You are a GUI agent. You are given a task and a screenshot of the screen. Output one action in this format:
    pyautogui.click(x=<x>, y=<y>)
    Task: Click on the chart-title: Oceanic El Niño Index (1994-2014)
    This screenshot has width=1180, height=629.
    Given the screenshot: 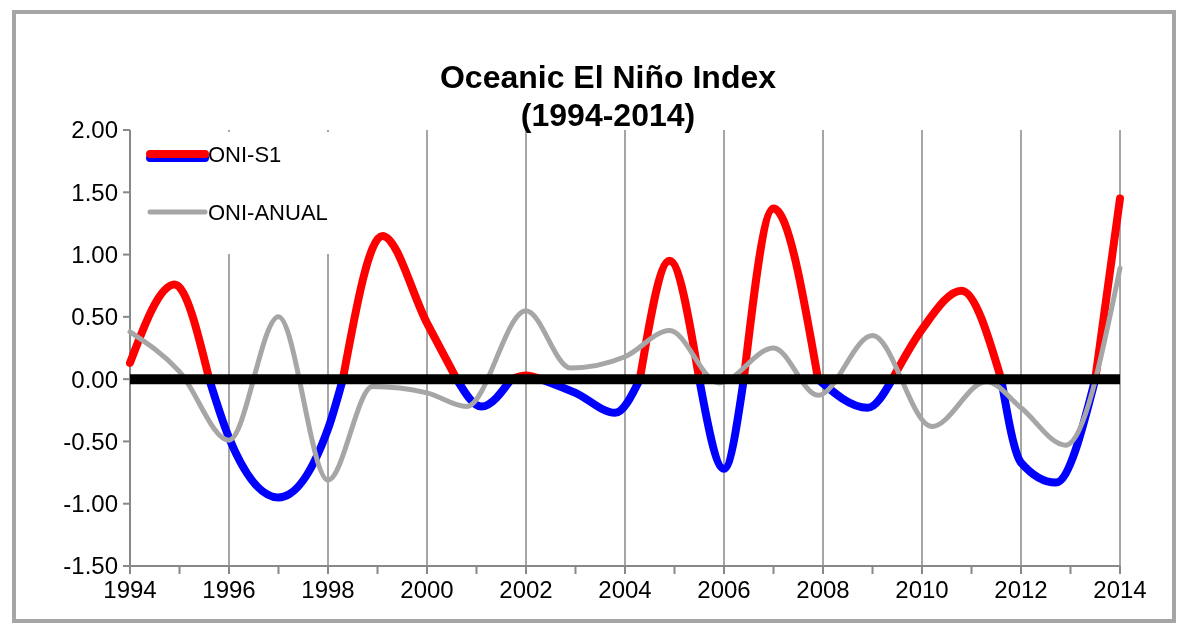 What is the action you would take?
    pyautogui.click(x=608, y=96)
    